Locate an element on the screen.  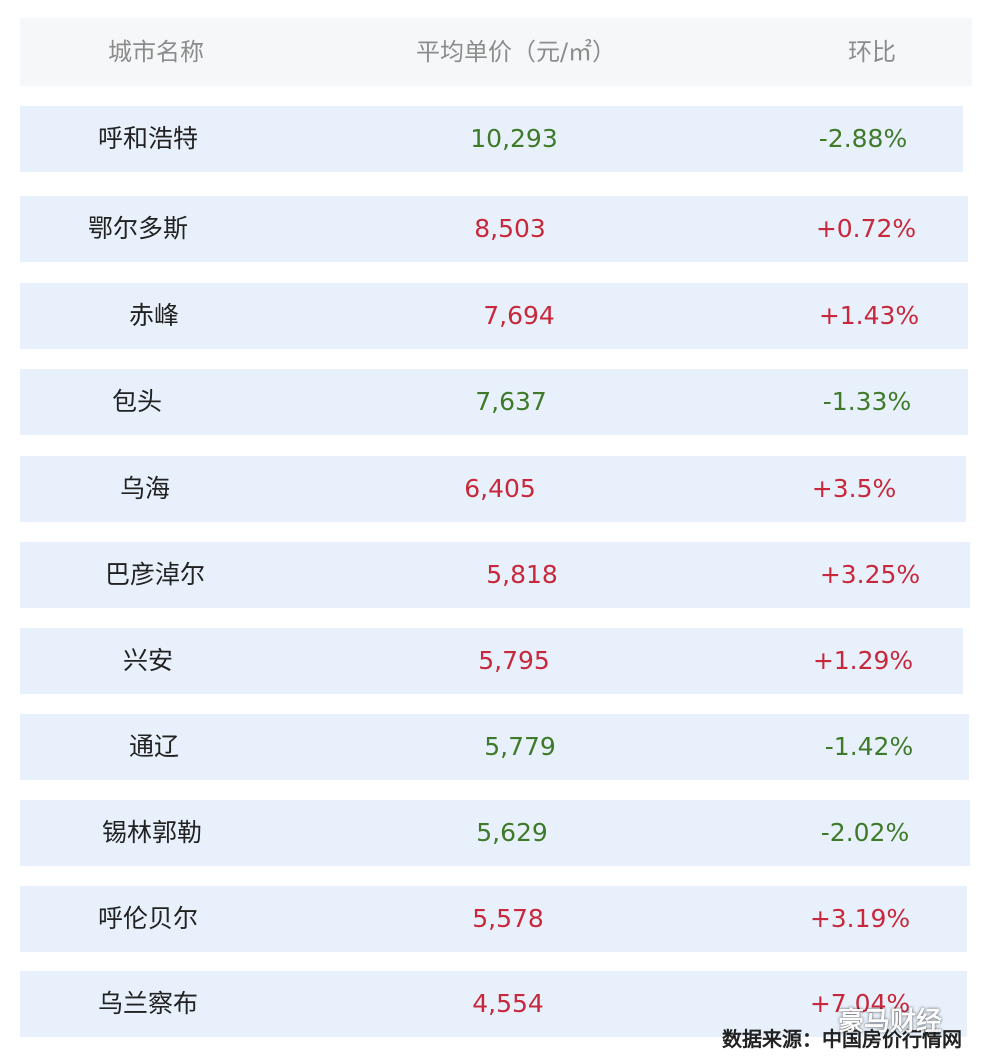
price-value: 7,694 is located at coordinates (519, 315).